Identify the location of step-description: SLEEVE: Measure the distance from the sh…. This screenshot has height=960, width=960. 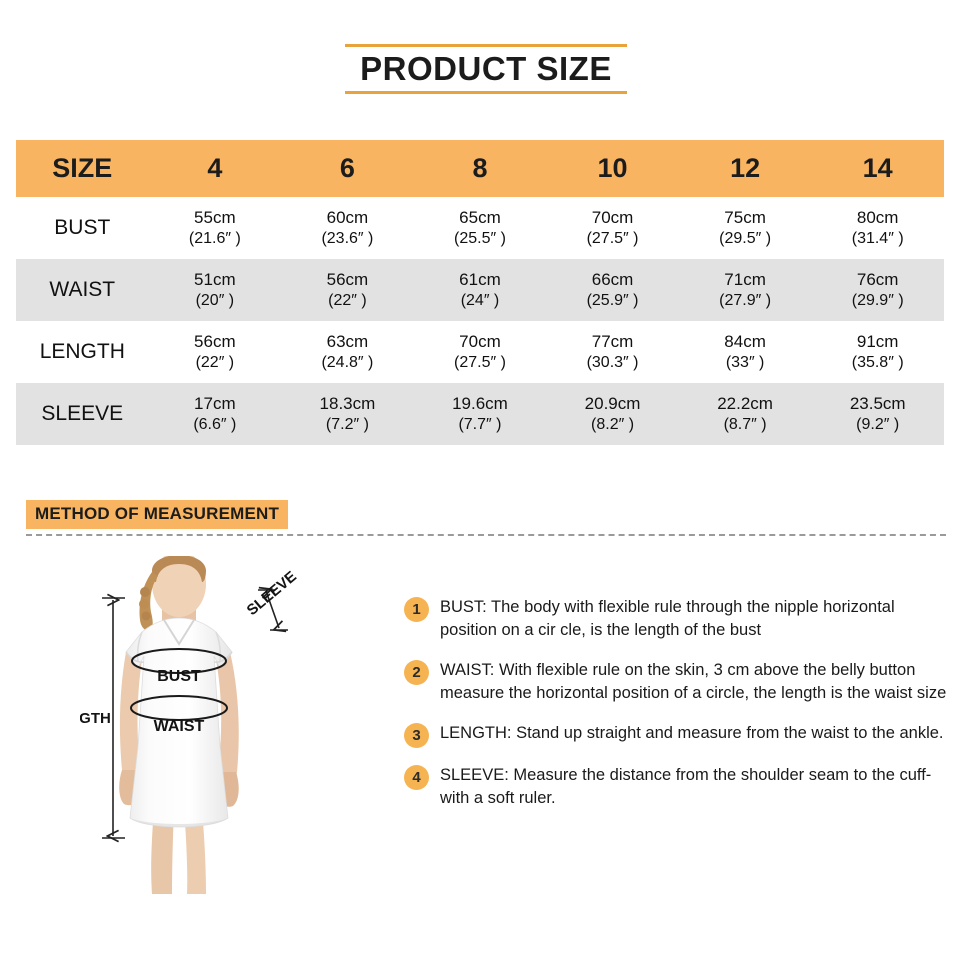
(686, 786).